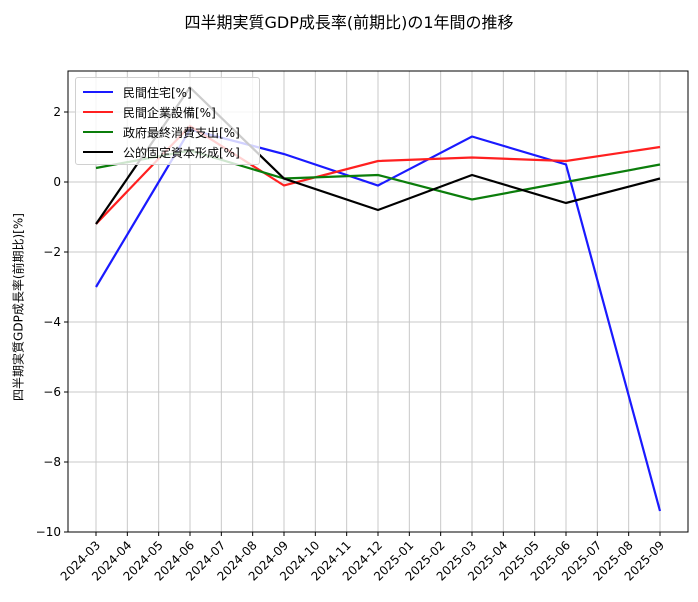 The height and width of the screenshot is (602, 698). What do you see at coordinates (57, 182) in the screenshot?
I see `y-tick-label: 0` at bounding box center [57, 182].